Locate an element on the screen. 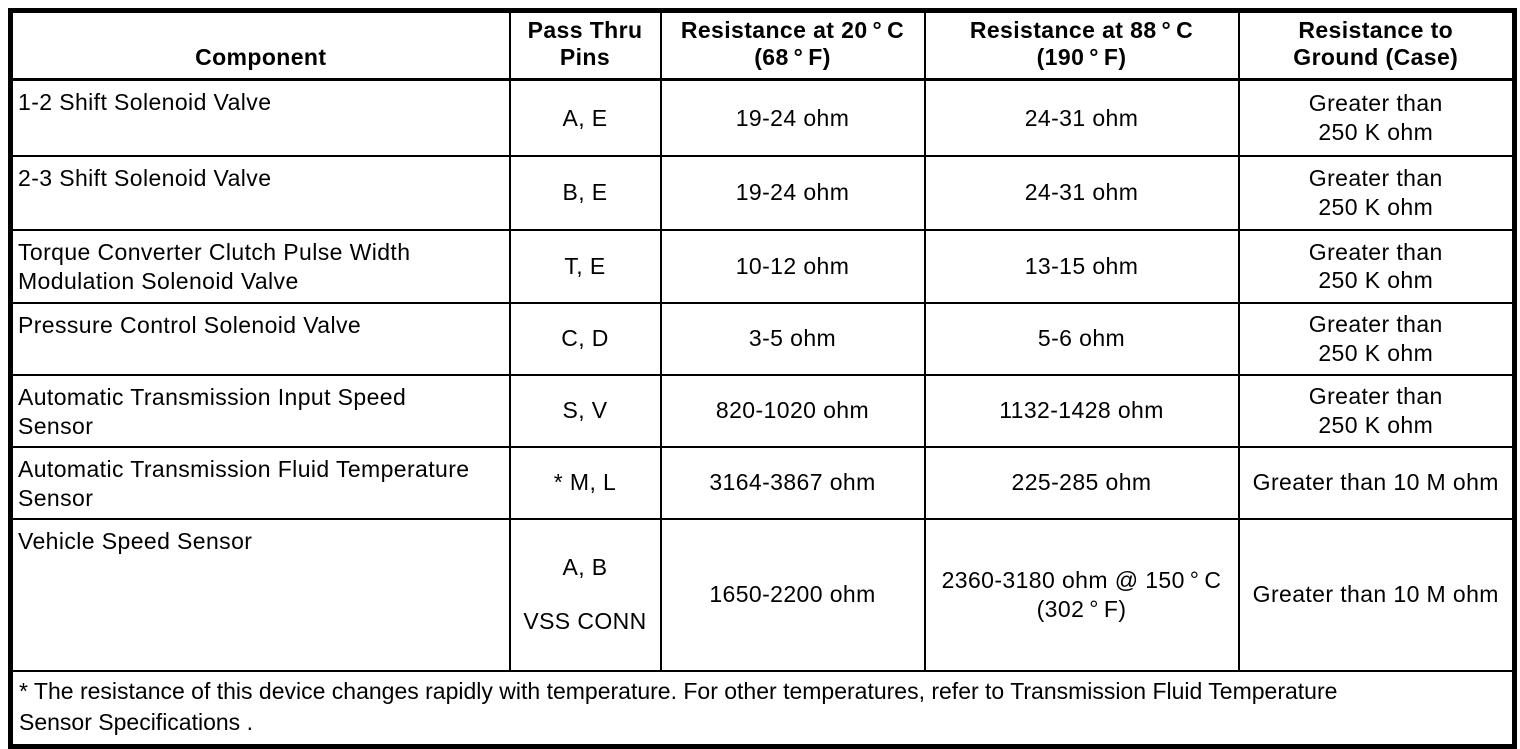 The height and width of the screenshot is (749, 1520). pins-split-container: A, B VSS CONN is located at coordinates (585, 595).